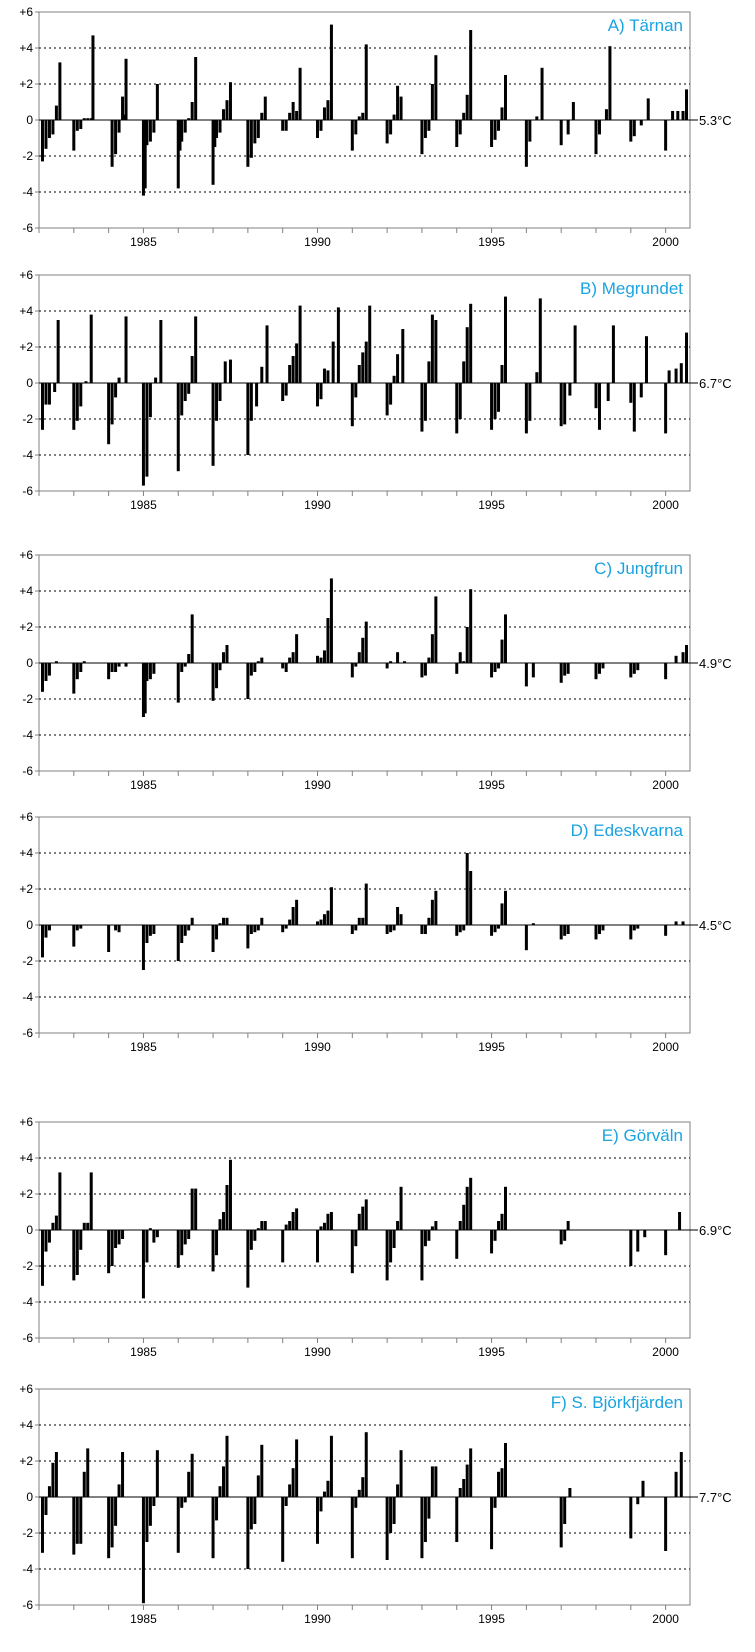 The width and height of the screenshot is (755, 1652). I want to click on y-tick-label: +4, so click(26, 1158).